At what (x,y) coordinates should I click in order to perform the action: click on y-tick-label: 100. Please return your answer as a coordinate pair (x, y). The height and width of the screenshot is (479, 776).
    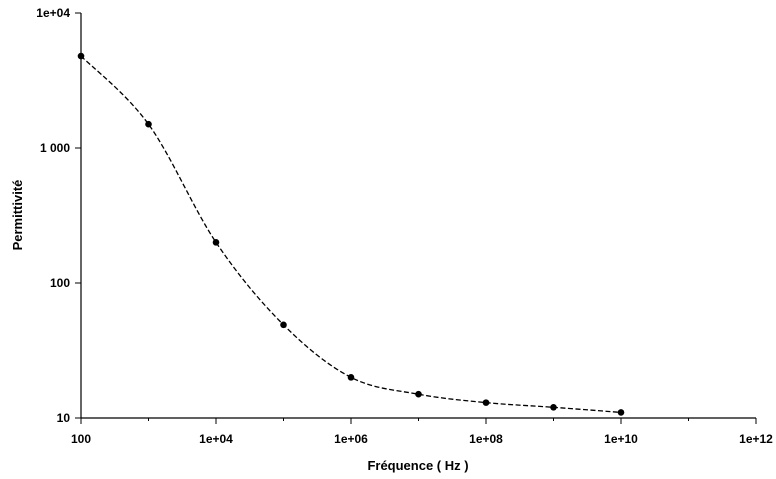
    Looking at the image, I should click on (60, 283).